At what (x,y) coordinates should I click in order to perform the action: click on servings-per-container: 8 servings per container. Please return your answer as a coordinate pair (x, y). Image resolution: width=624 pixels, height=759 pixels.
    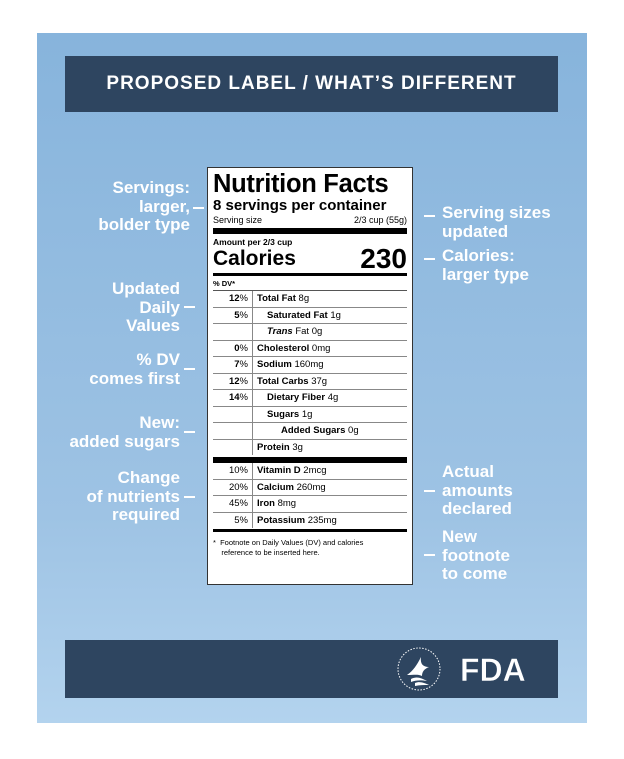
    Looking at the image, I should click on (300, 205).